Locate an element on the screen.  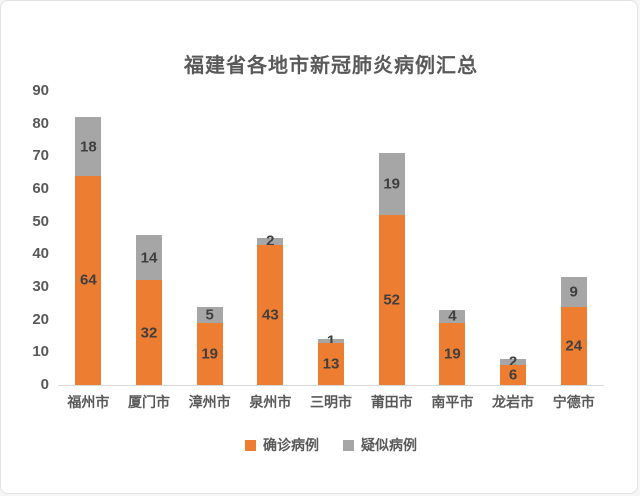
bar-segment-confirmed: 13 is located at coordinates (331, 363).